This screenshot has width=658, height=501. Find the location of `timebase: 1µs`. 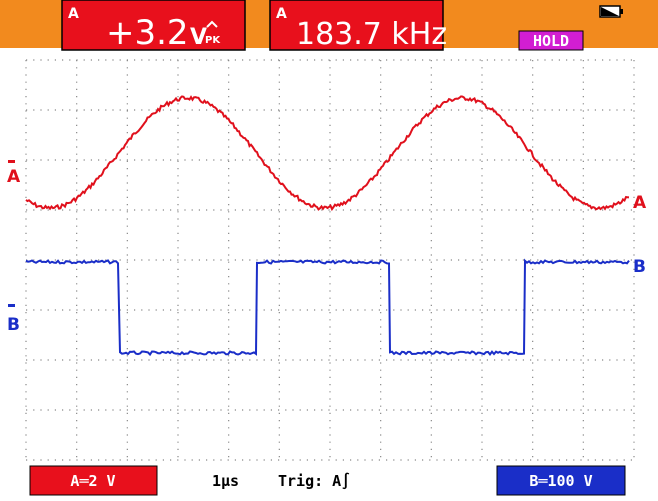

timebase: 1µs is located at coordinates (225, 481).